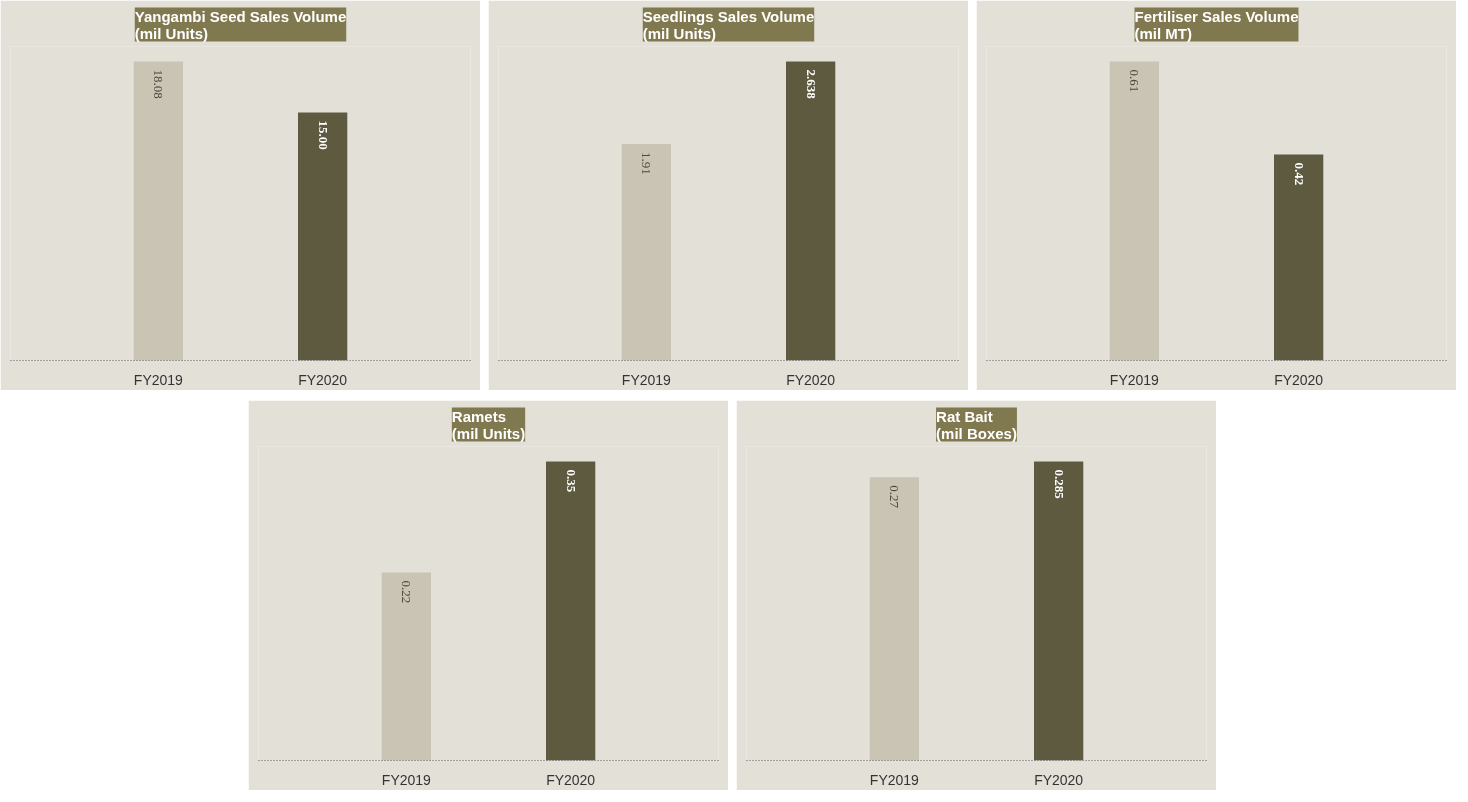 Image resolution: width=1468 pixels, height=802 pixels. What do you see at coordinates (323, 135) in the screenshot?
I see `data-label: 15.00` at bounding box center [323, 135].